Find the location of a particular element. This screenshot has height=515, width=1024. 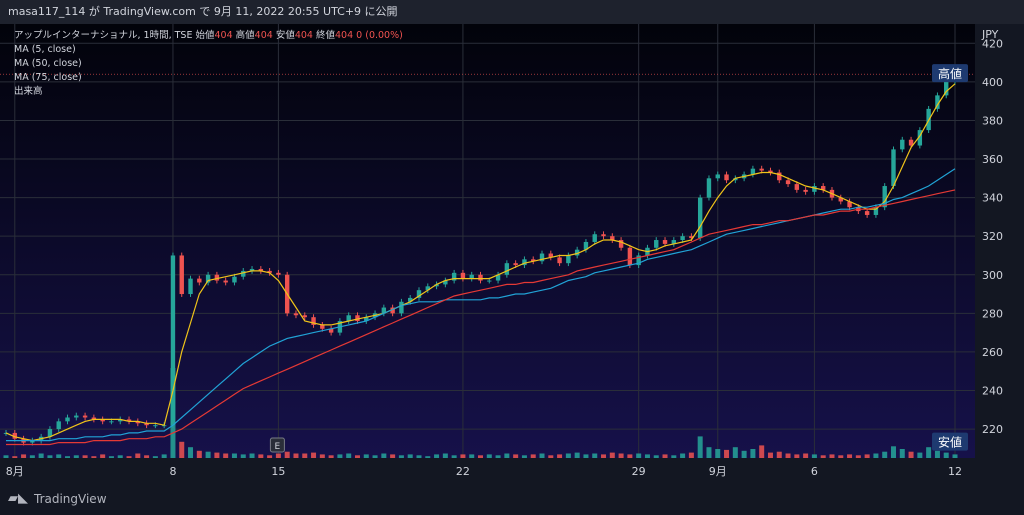

x-tick-label: 15 is located at coordinates (278, 471).